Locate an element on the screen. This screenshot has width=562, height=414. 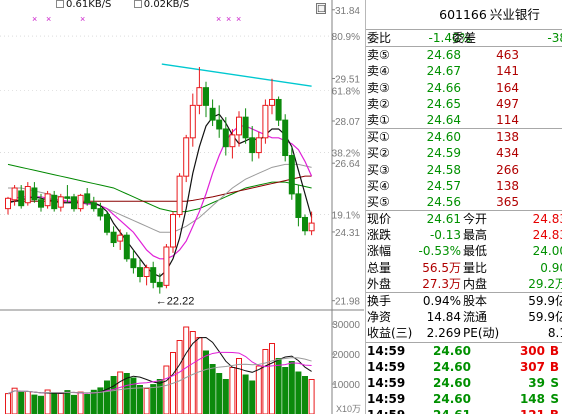
low-price-label: ←22.22 is located at coordinates (175, 302).